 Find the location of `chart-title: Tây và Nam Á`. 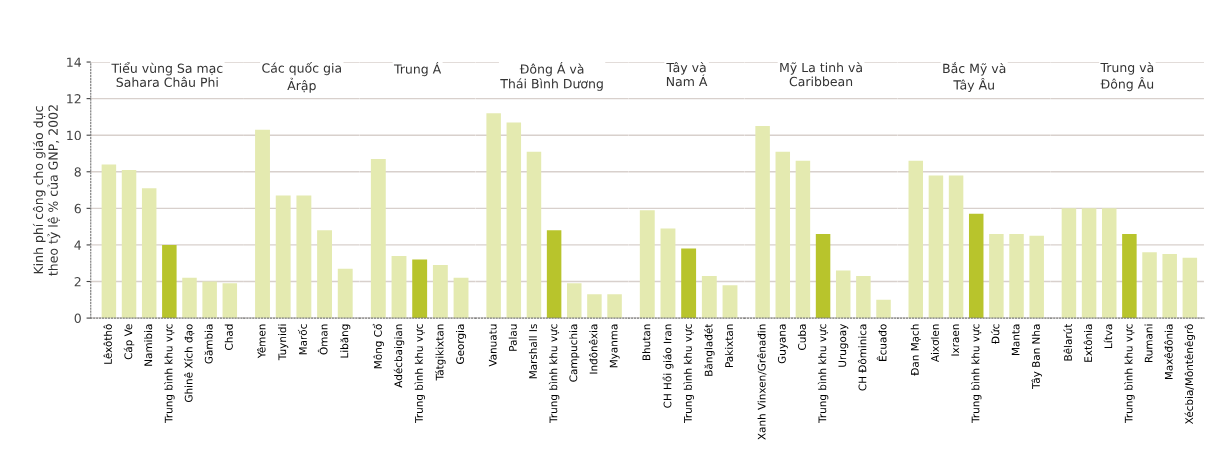

chart-title: Tây và Nam Á is located at coordinates (687, 74).